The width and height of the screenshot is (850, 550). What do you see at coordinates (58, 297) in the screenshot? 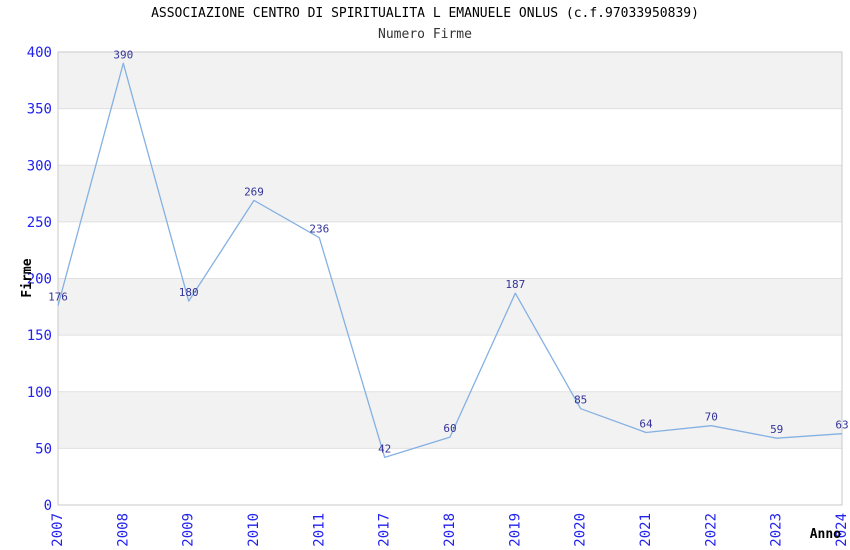
I see `data-label-2007: 176` at bounding box center [58, 297].